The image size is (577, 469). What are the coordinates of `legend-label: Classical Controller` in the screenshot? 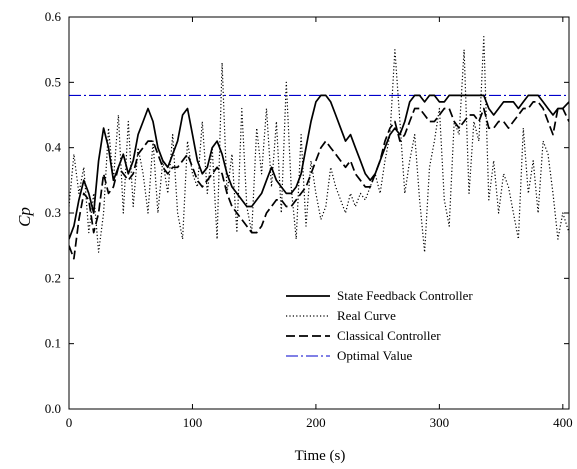 It's located at (389, 335).